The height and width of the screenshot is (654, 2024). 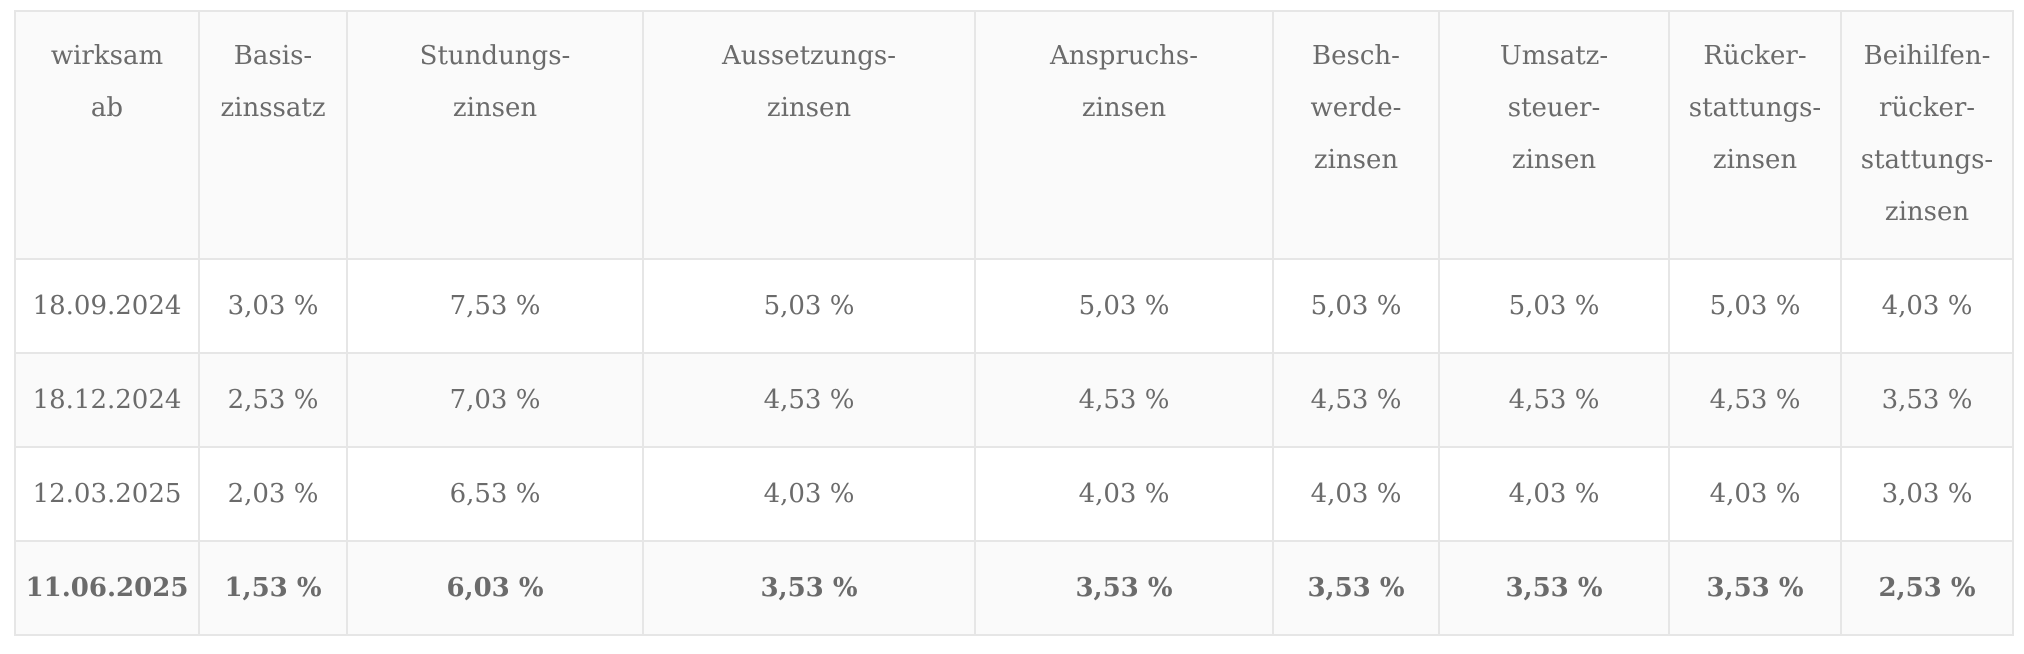 I want to click on cell-anspruchszinsen: 3,53 %, so click(x=1124, y=588).